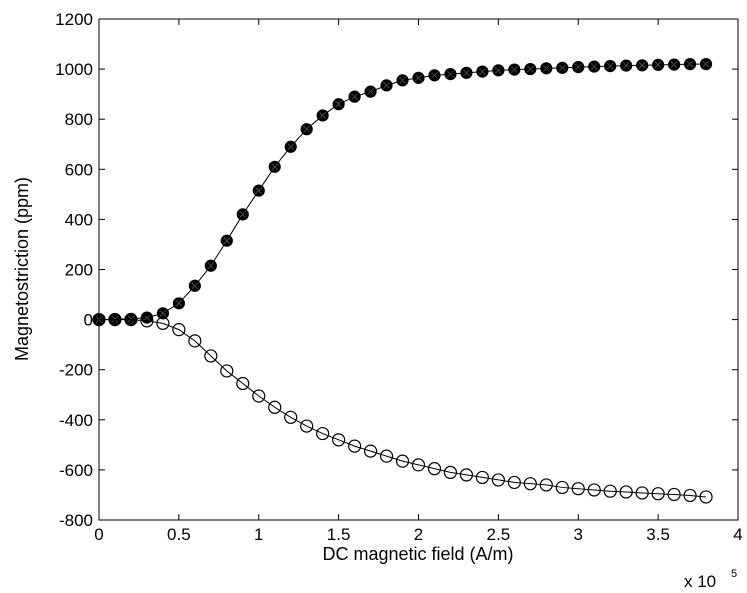  What do you see at coordinates (499, 534) in the screenshot?
I see `x-tick-label: 2.5` at bounding box center [499, 534].